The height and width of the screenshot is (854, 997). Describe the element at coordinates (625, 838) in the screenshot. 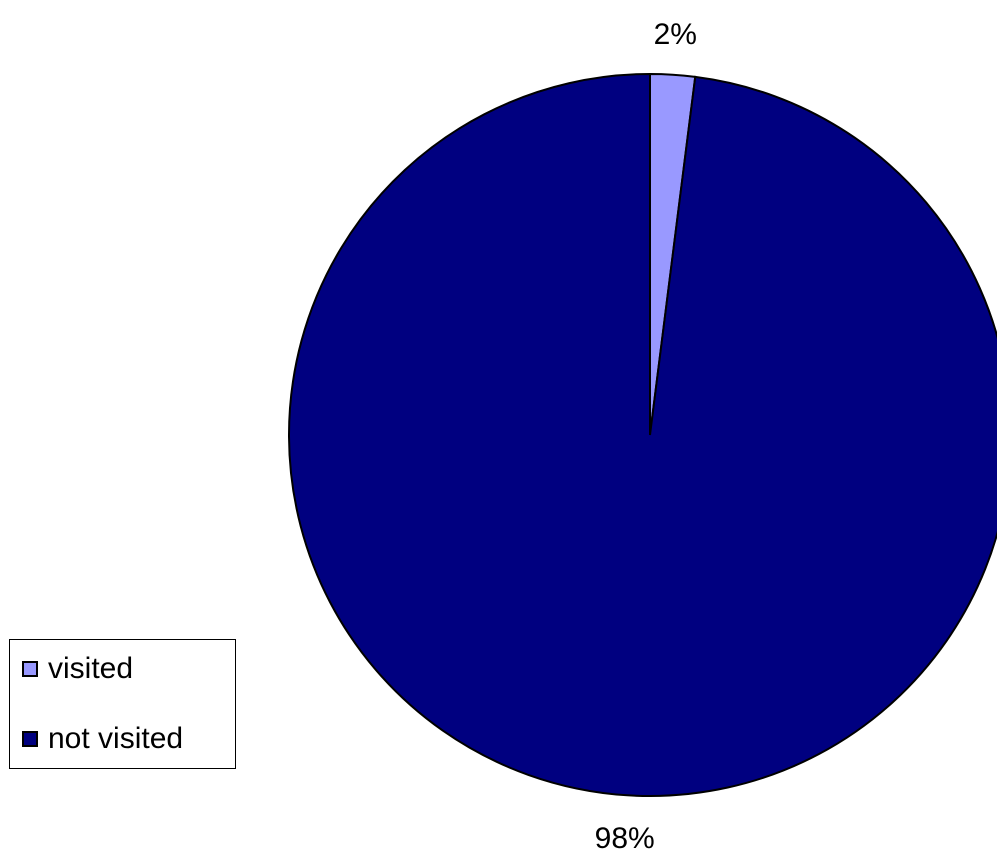

I see `data-label-not-visited: 98%` at that location.